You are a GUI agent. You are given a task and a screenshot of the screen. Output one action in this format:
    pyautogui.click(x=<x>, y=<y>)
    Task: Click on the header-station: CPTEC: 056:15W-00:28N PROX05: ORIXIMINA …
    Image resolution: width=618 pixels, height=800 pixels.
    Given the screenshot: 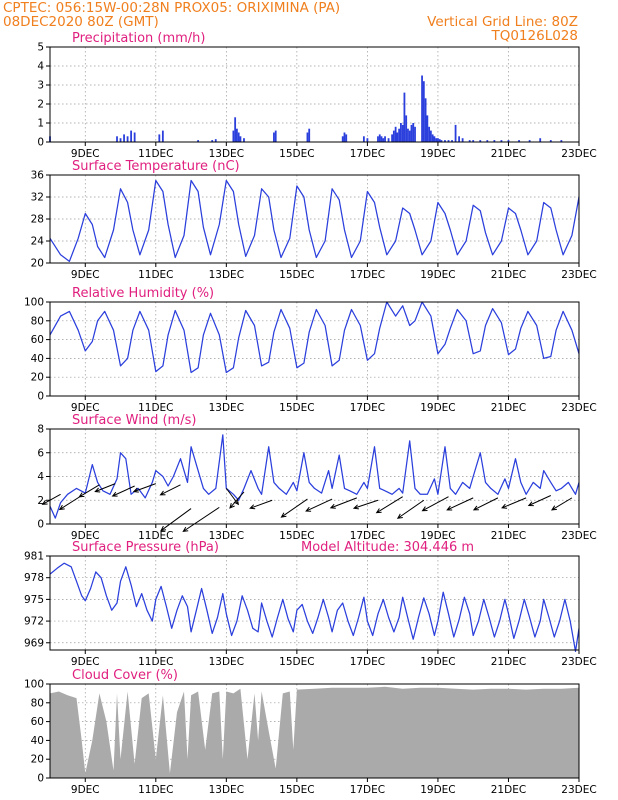 What is the action you would take?
    pyautogui.click(x=171, y=8)
    